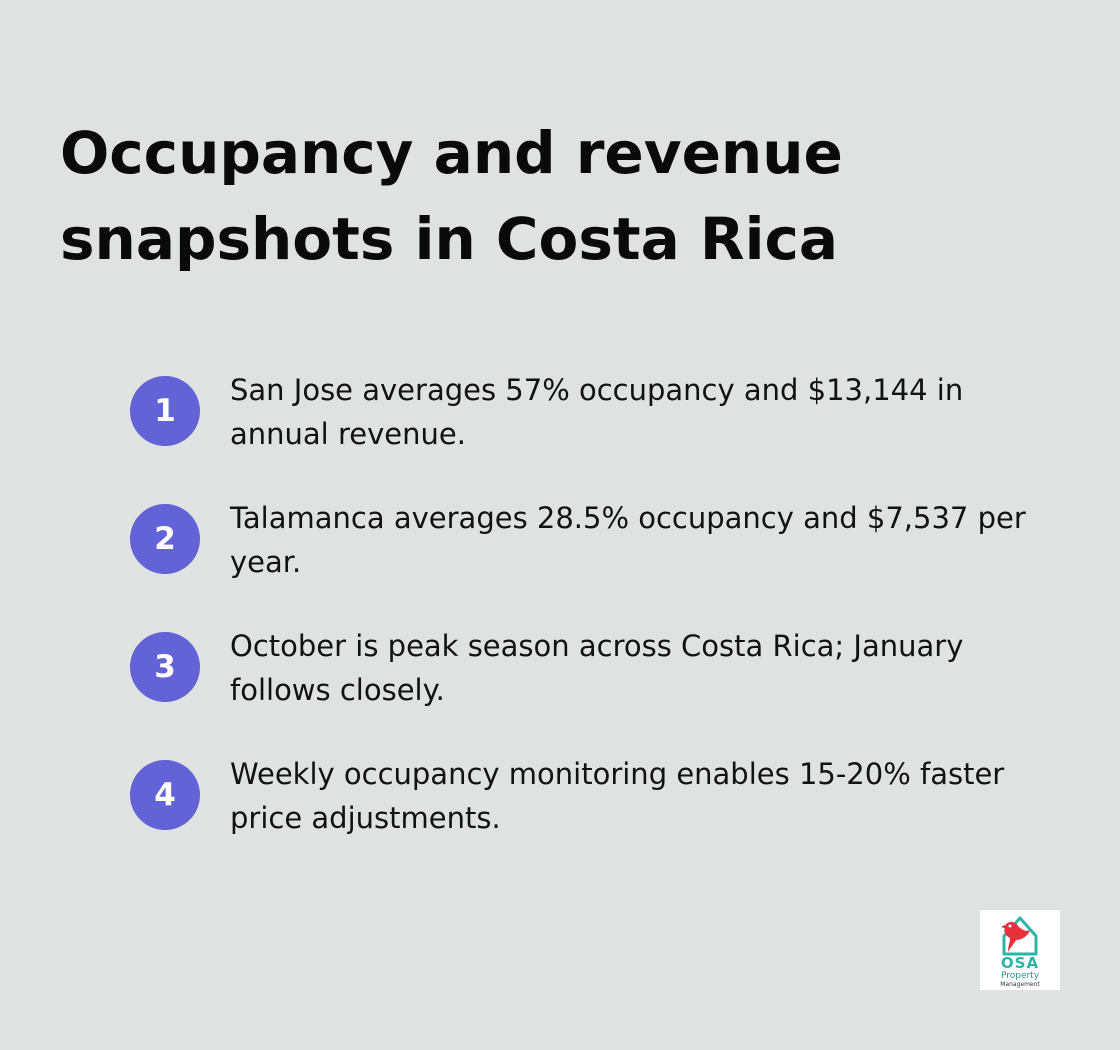 This screenshot has width=1120, height=1050. What do you see at coordinates (165, 795) in the screenshot?
I see `step-number-badge: 4` at bounding box center [165, 795].